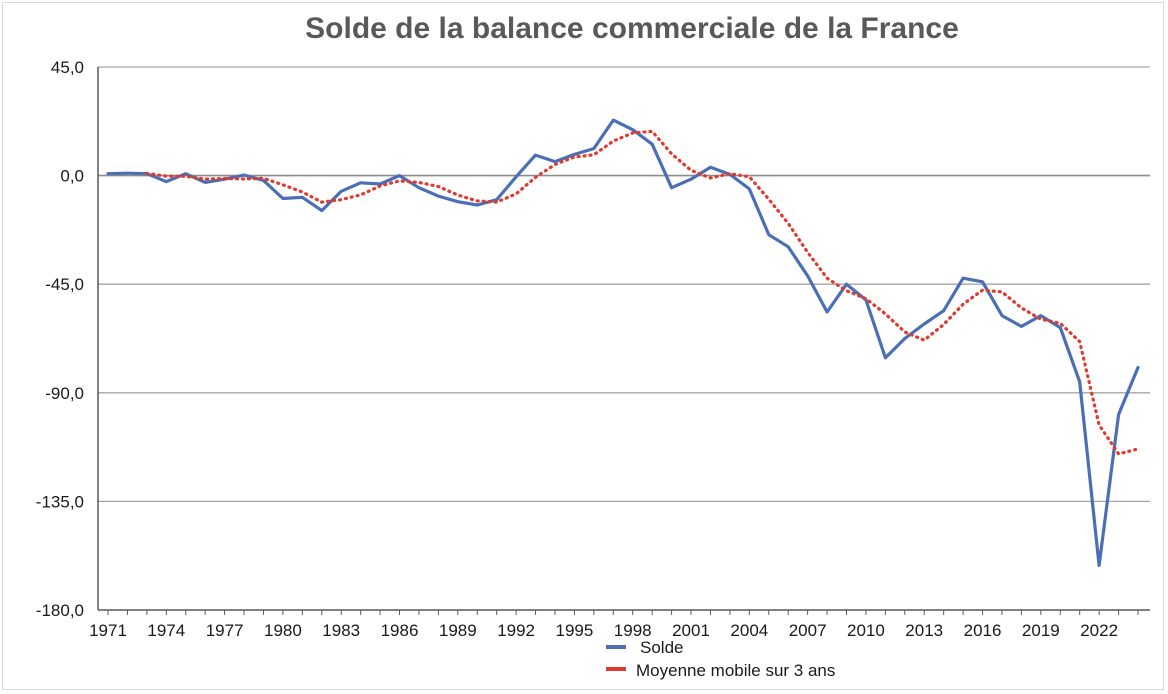 The height and width of the screenshot is (694, 1168). What do you see at coordinates (735, 670) in the screenshot?
I see `legend-label-moyenne-mobile: Moyenne mobile sur 3 ans` at bounding box center [735, 670].